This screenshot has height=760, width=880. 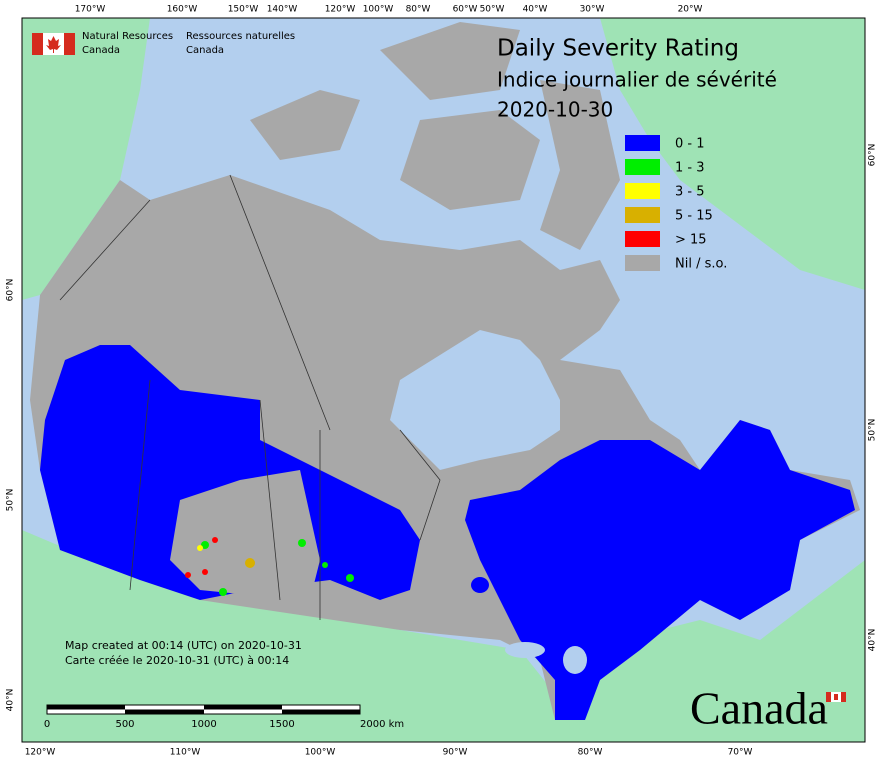 What do you see at coordinates (535, 10) in the screenshot?
I see `graticule-label: 40°W` at bounding box center [535, 10].